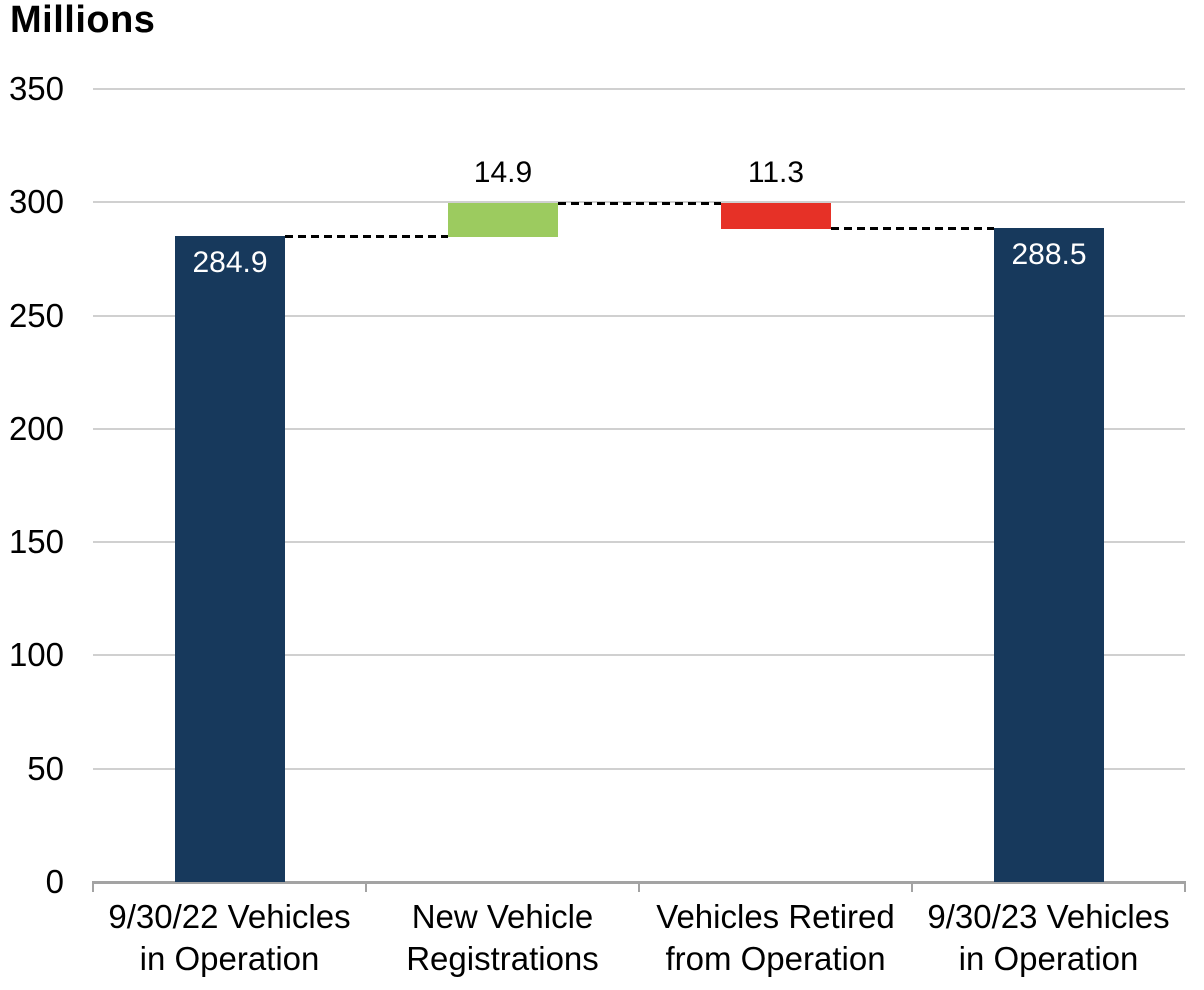 The width and height of the screenshot is (1204, 990). I want to click on x-category-label-line: 9/30/22 Vehicles, so click(229, 916).